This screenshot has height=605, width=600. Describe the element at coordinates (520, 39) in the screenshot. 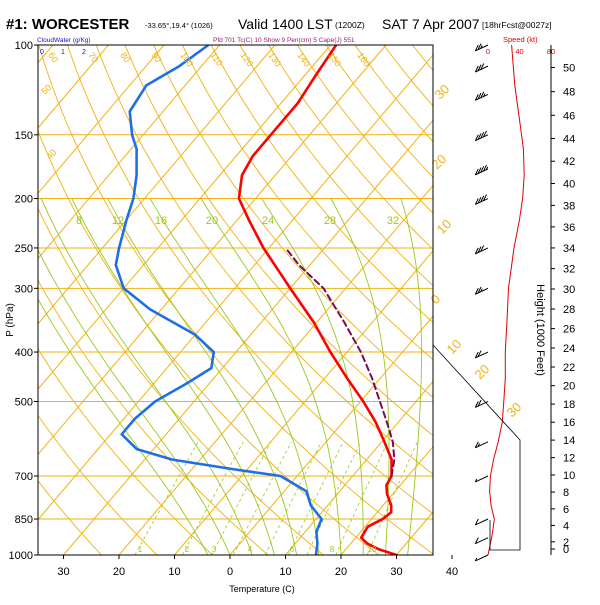

I see `speed-legend: Speed (kt)` at that location.